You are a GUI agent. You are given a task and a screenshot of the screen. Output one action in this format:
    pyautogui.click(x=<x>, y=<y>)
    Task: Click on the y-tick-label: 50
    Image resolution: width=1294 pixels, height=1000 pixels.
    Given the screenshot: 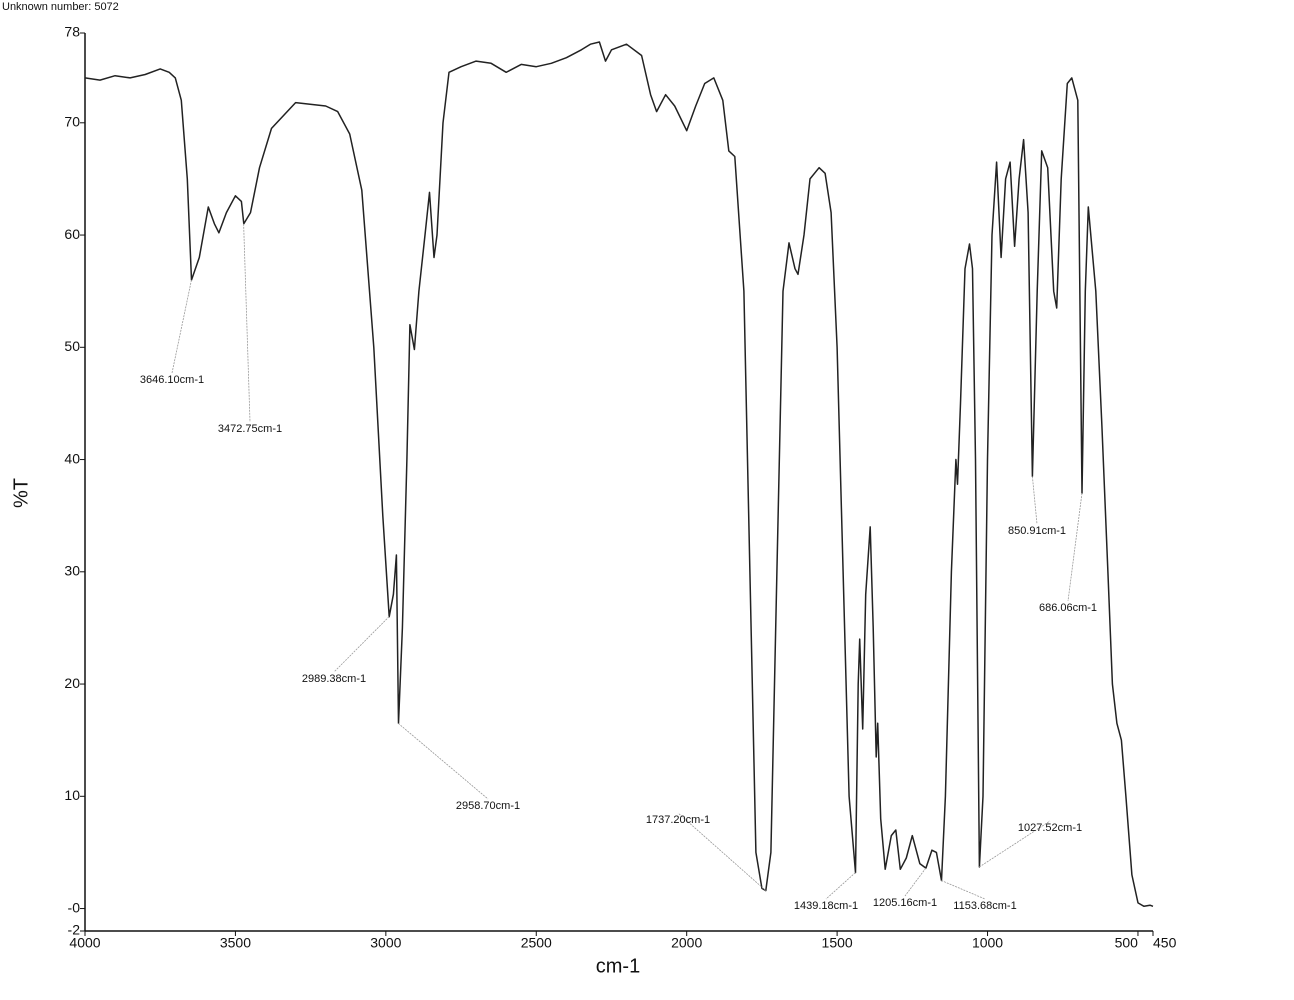 What is the action you would take?
    pyautogui.click(x=72, y=346)
    